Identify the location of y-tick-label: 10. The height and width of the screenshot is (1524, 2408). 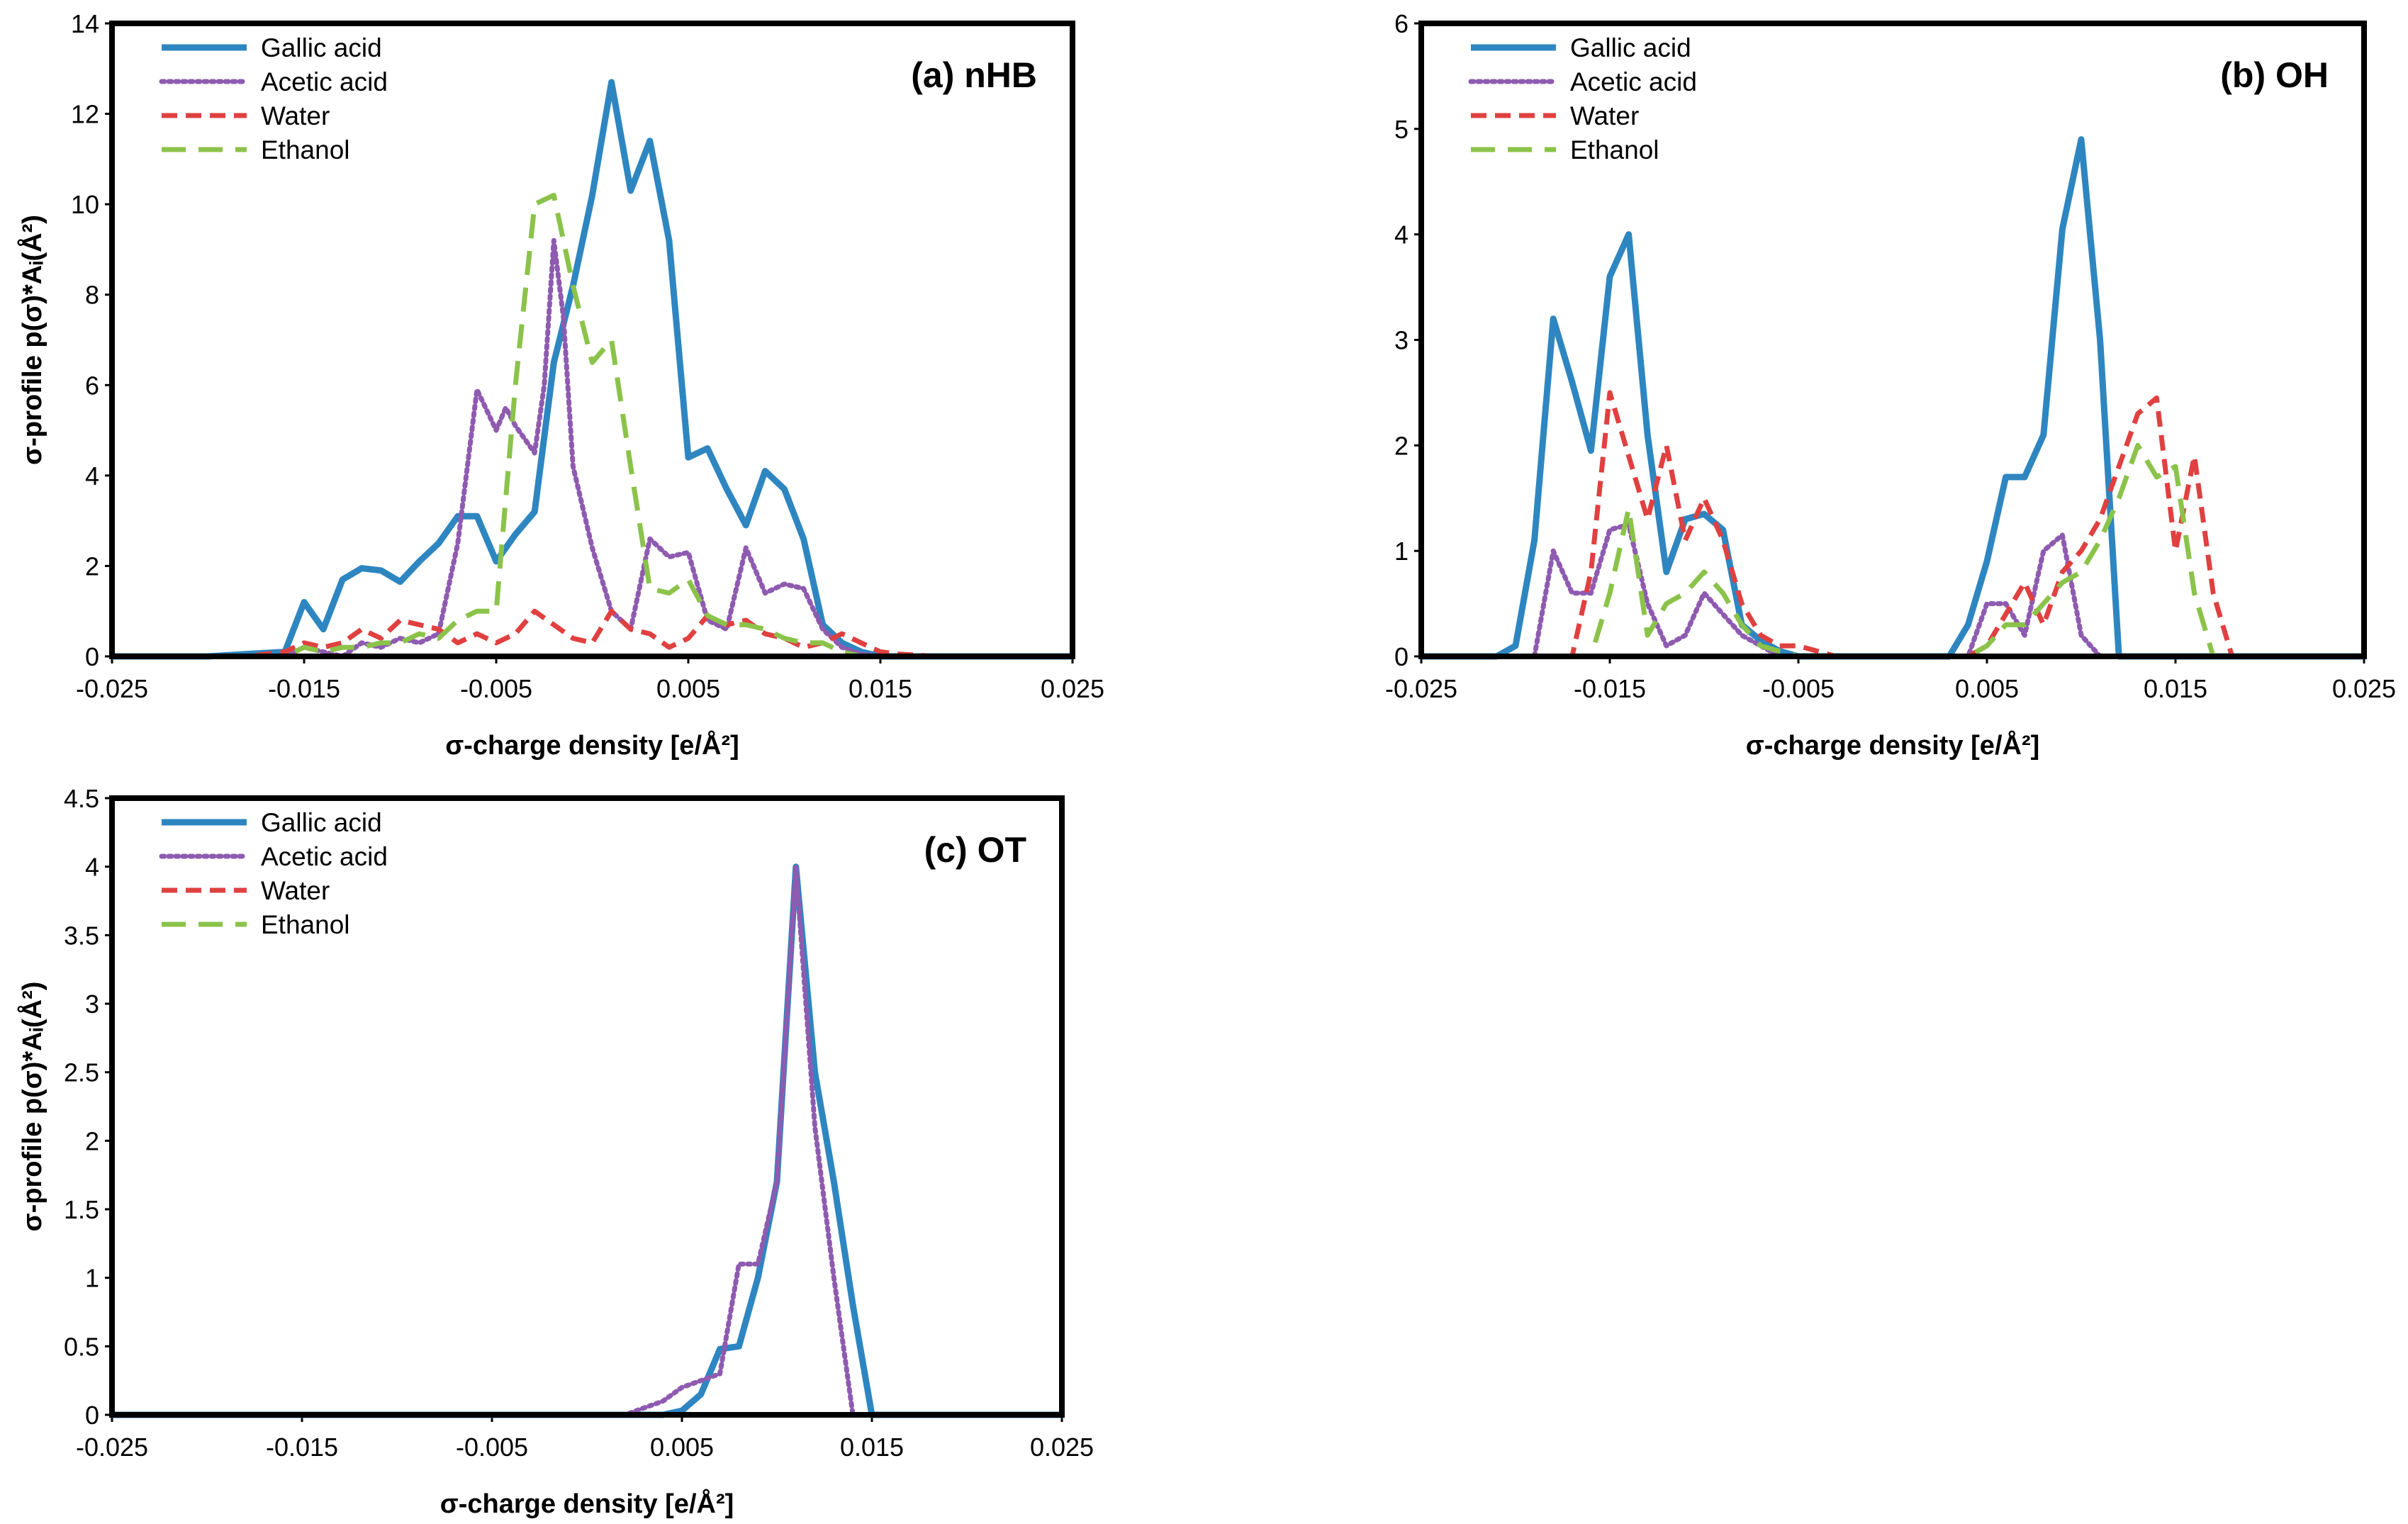
(85, 205).